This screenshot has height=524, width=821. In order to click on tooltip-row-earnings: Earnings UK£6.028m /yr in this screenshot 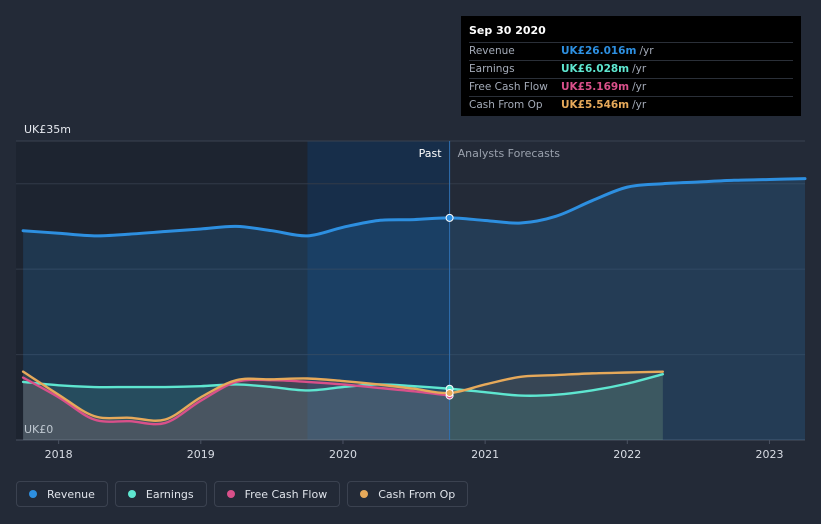, I will do `click(631, 69)`.